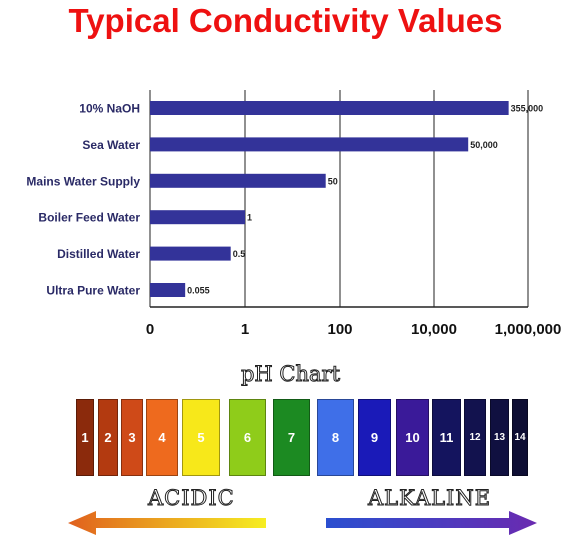 The height and width of the screenshot is (543, 571). Describe the element at coordinates (167, 523) in the screenshot. I see `acidic-arrow` at that location.